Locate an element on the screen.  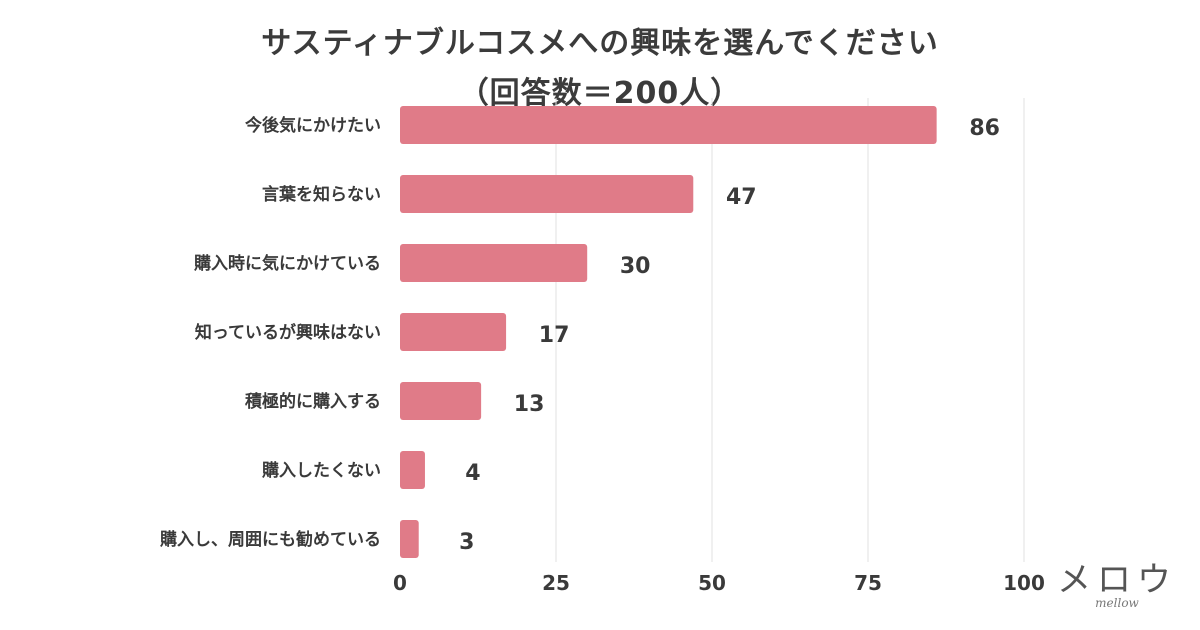
value-label: 86 is located at coordinates (984, 128).